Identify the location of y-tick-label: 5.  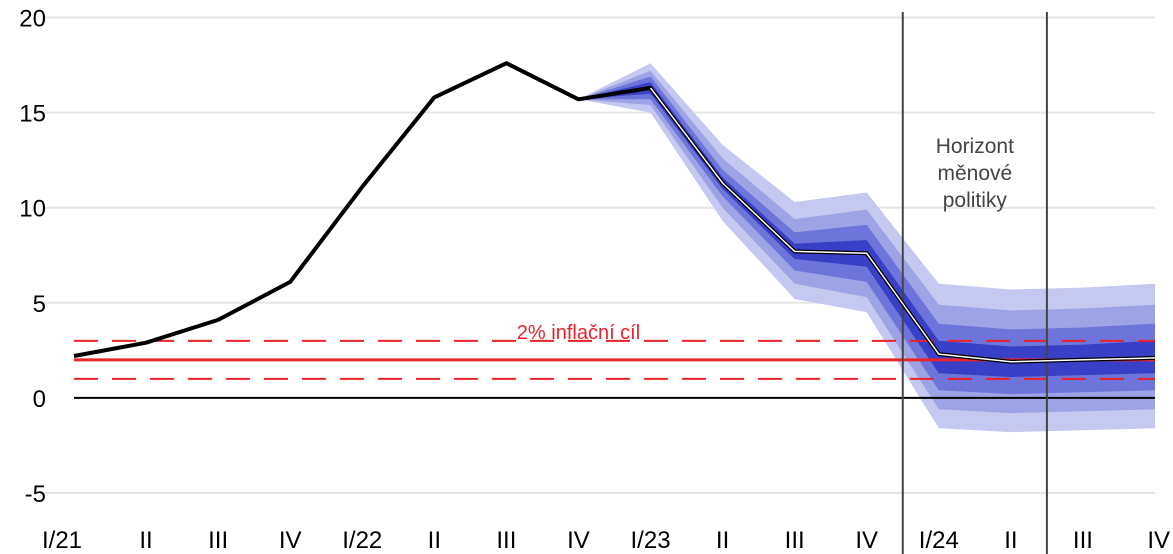
(39, 304).